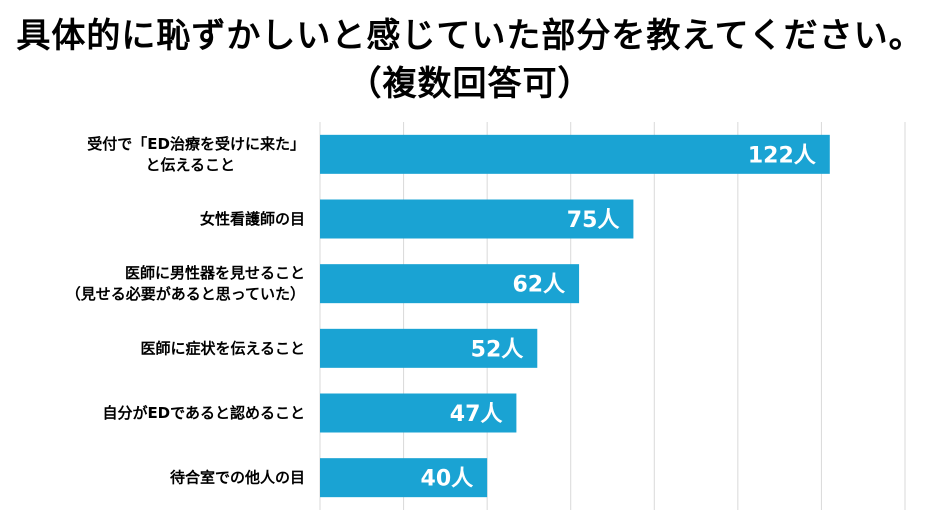 Image resolution: width=940 pixels, height=529 pixels. I want to click on category-label: 受付で「ED治療を受けに来た」, so click(196, 144).